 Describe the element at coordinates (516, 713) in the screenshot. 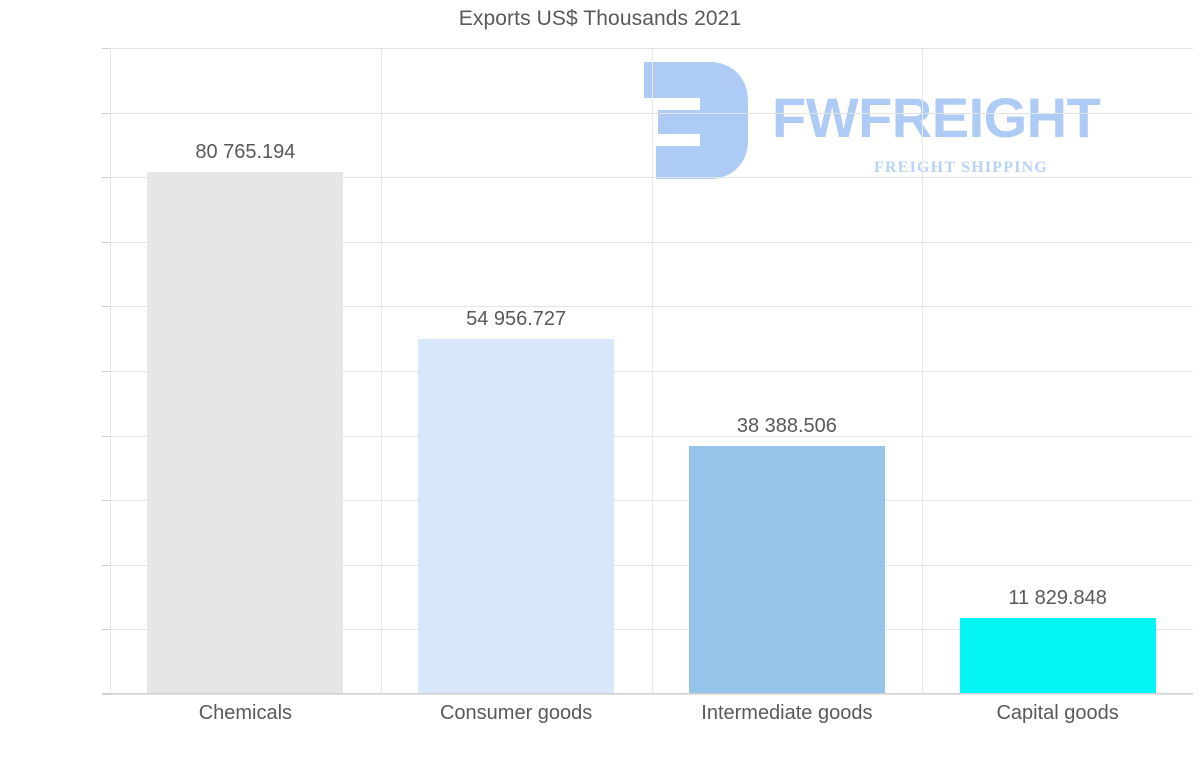

I see `x-axis-category-label: Consumer goods` at that location.